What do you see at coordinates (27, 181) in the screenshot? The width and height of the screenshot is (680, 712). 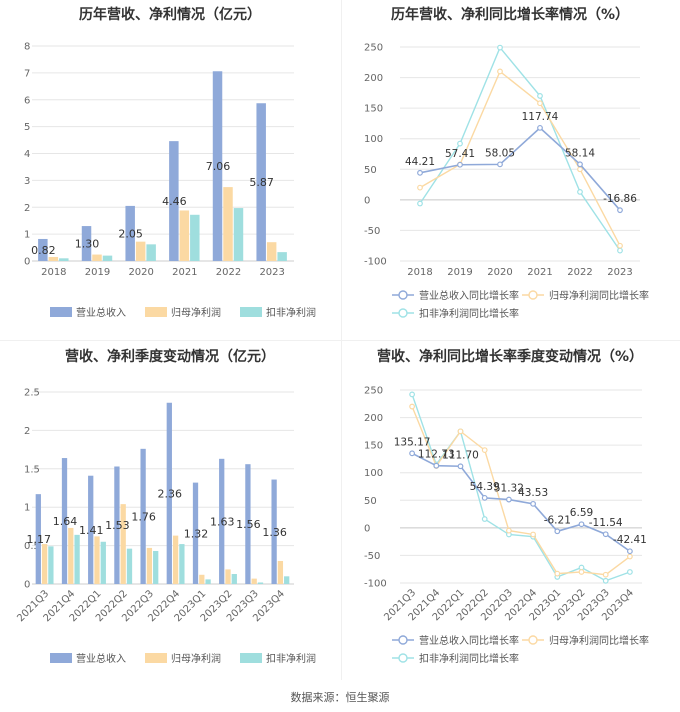 I see `y-tick-label: 3` at bounding box center [27, 181].